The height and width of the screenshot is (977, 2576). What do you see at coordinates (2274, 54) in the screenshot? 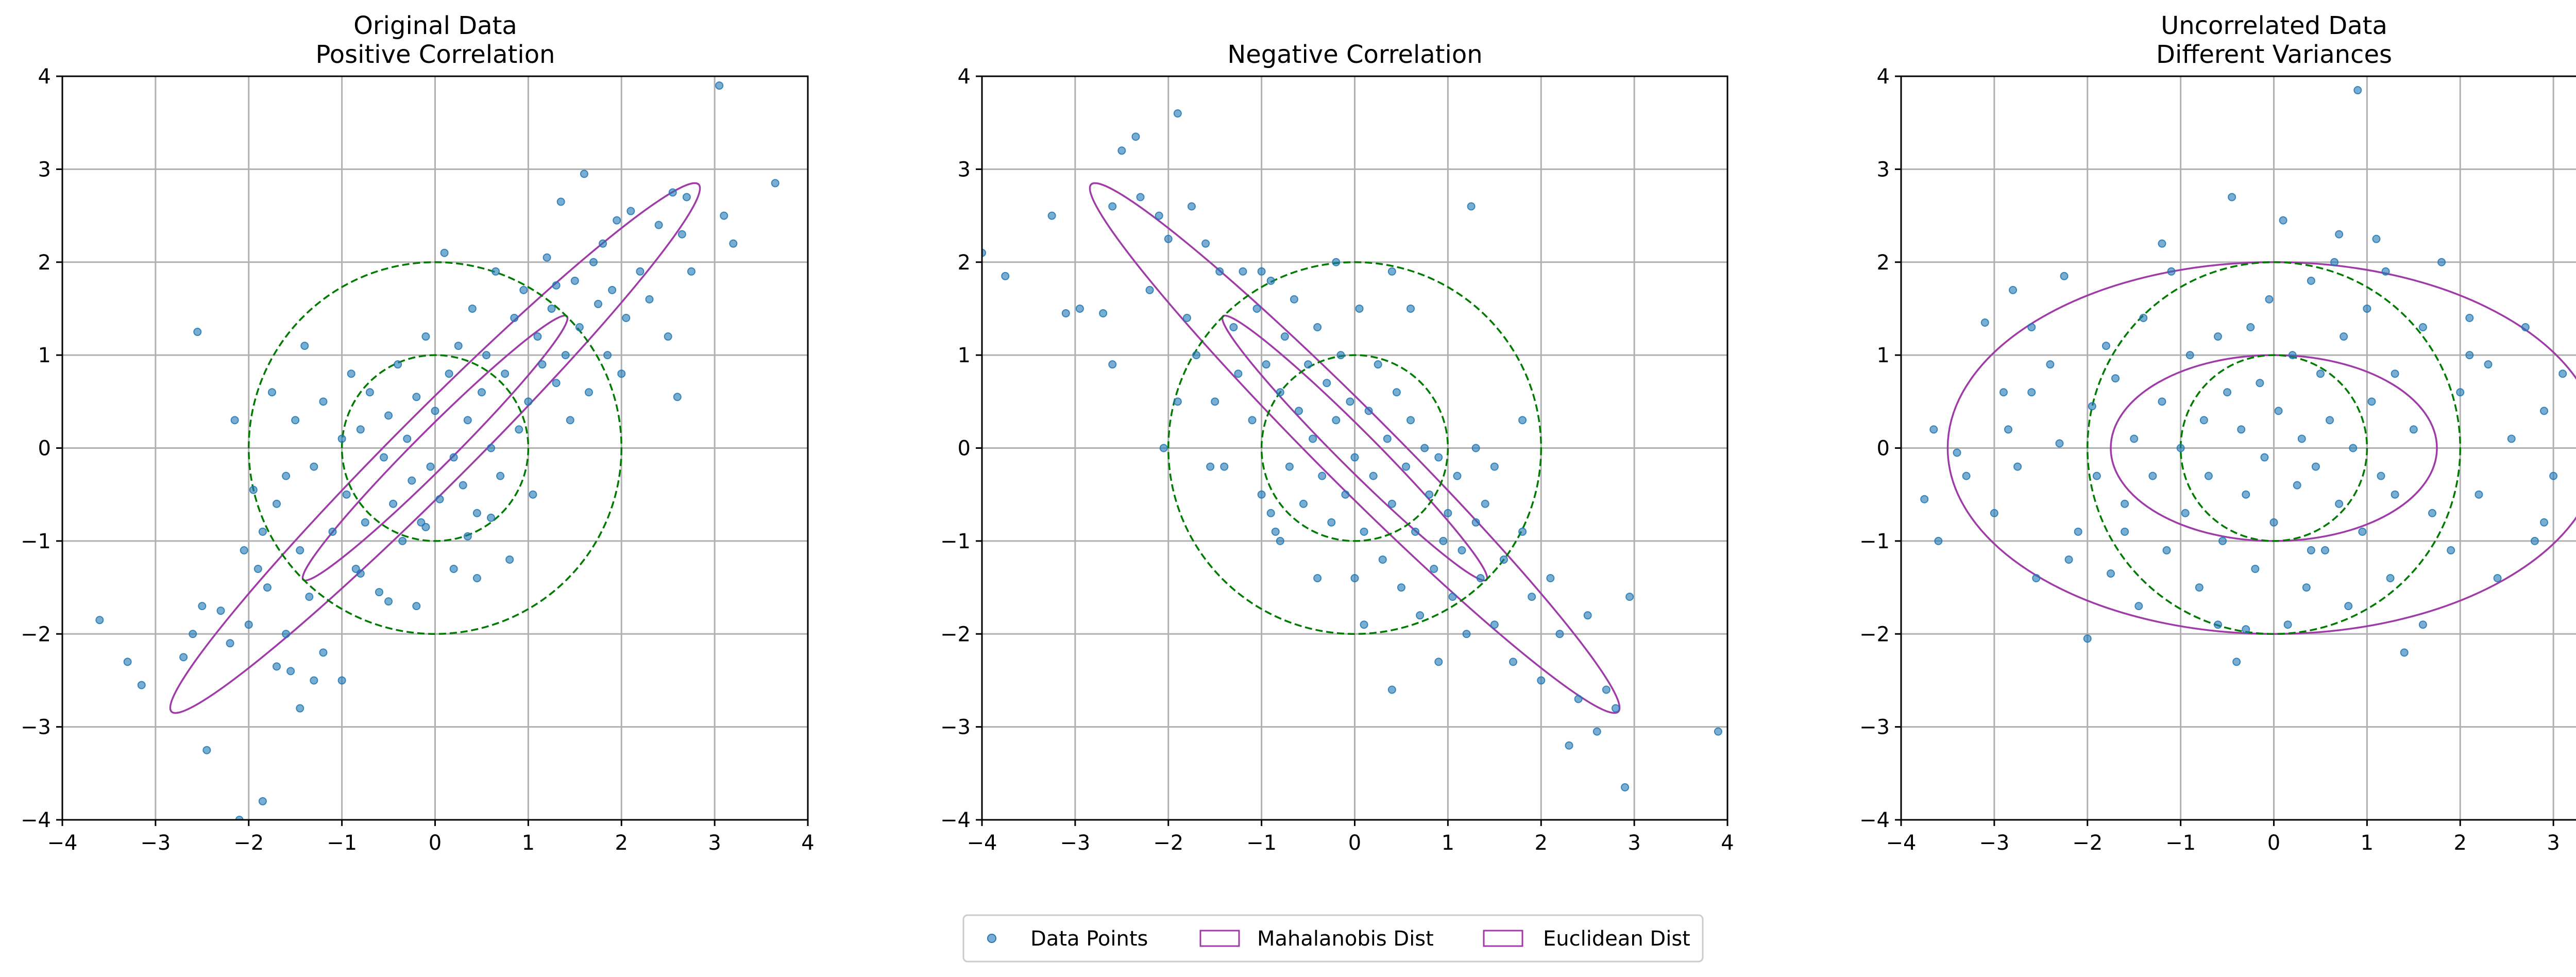
I see `panel-3-subtitle: Different Variances` at bounding box center [2274, 54].